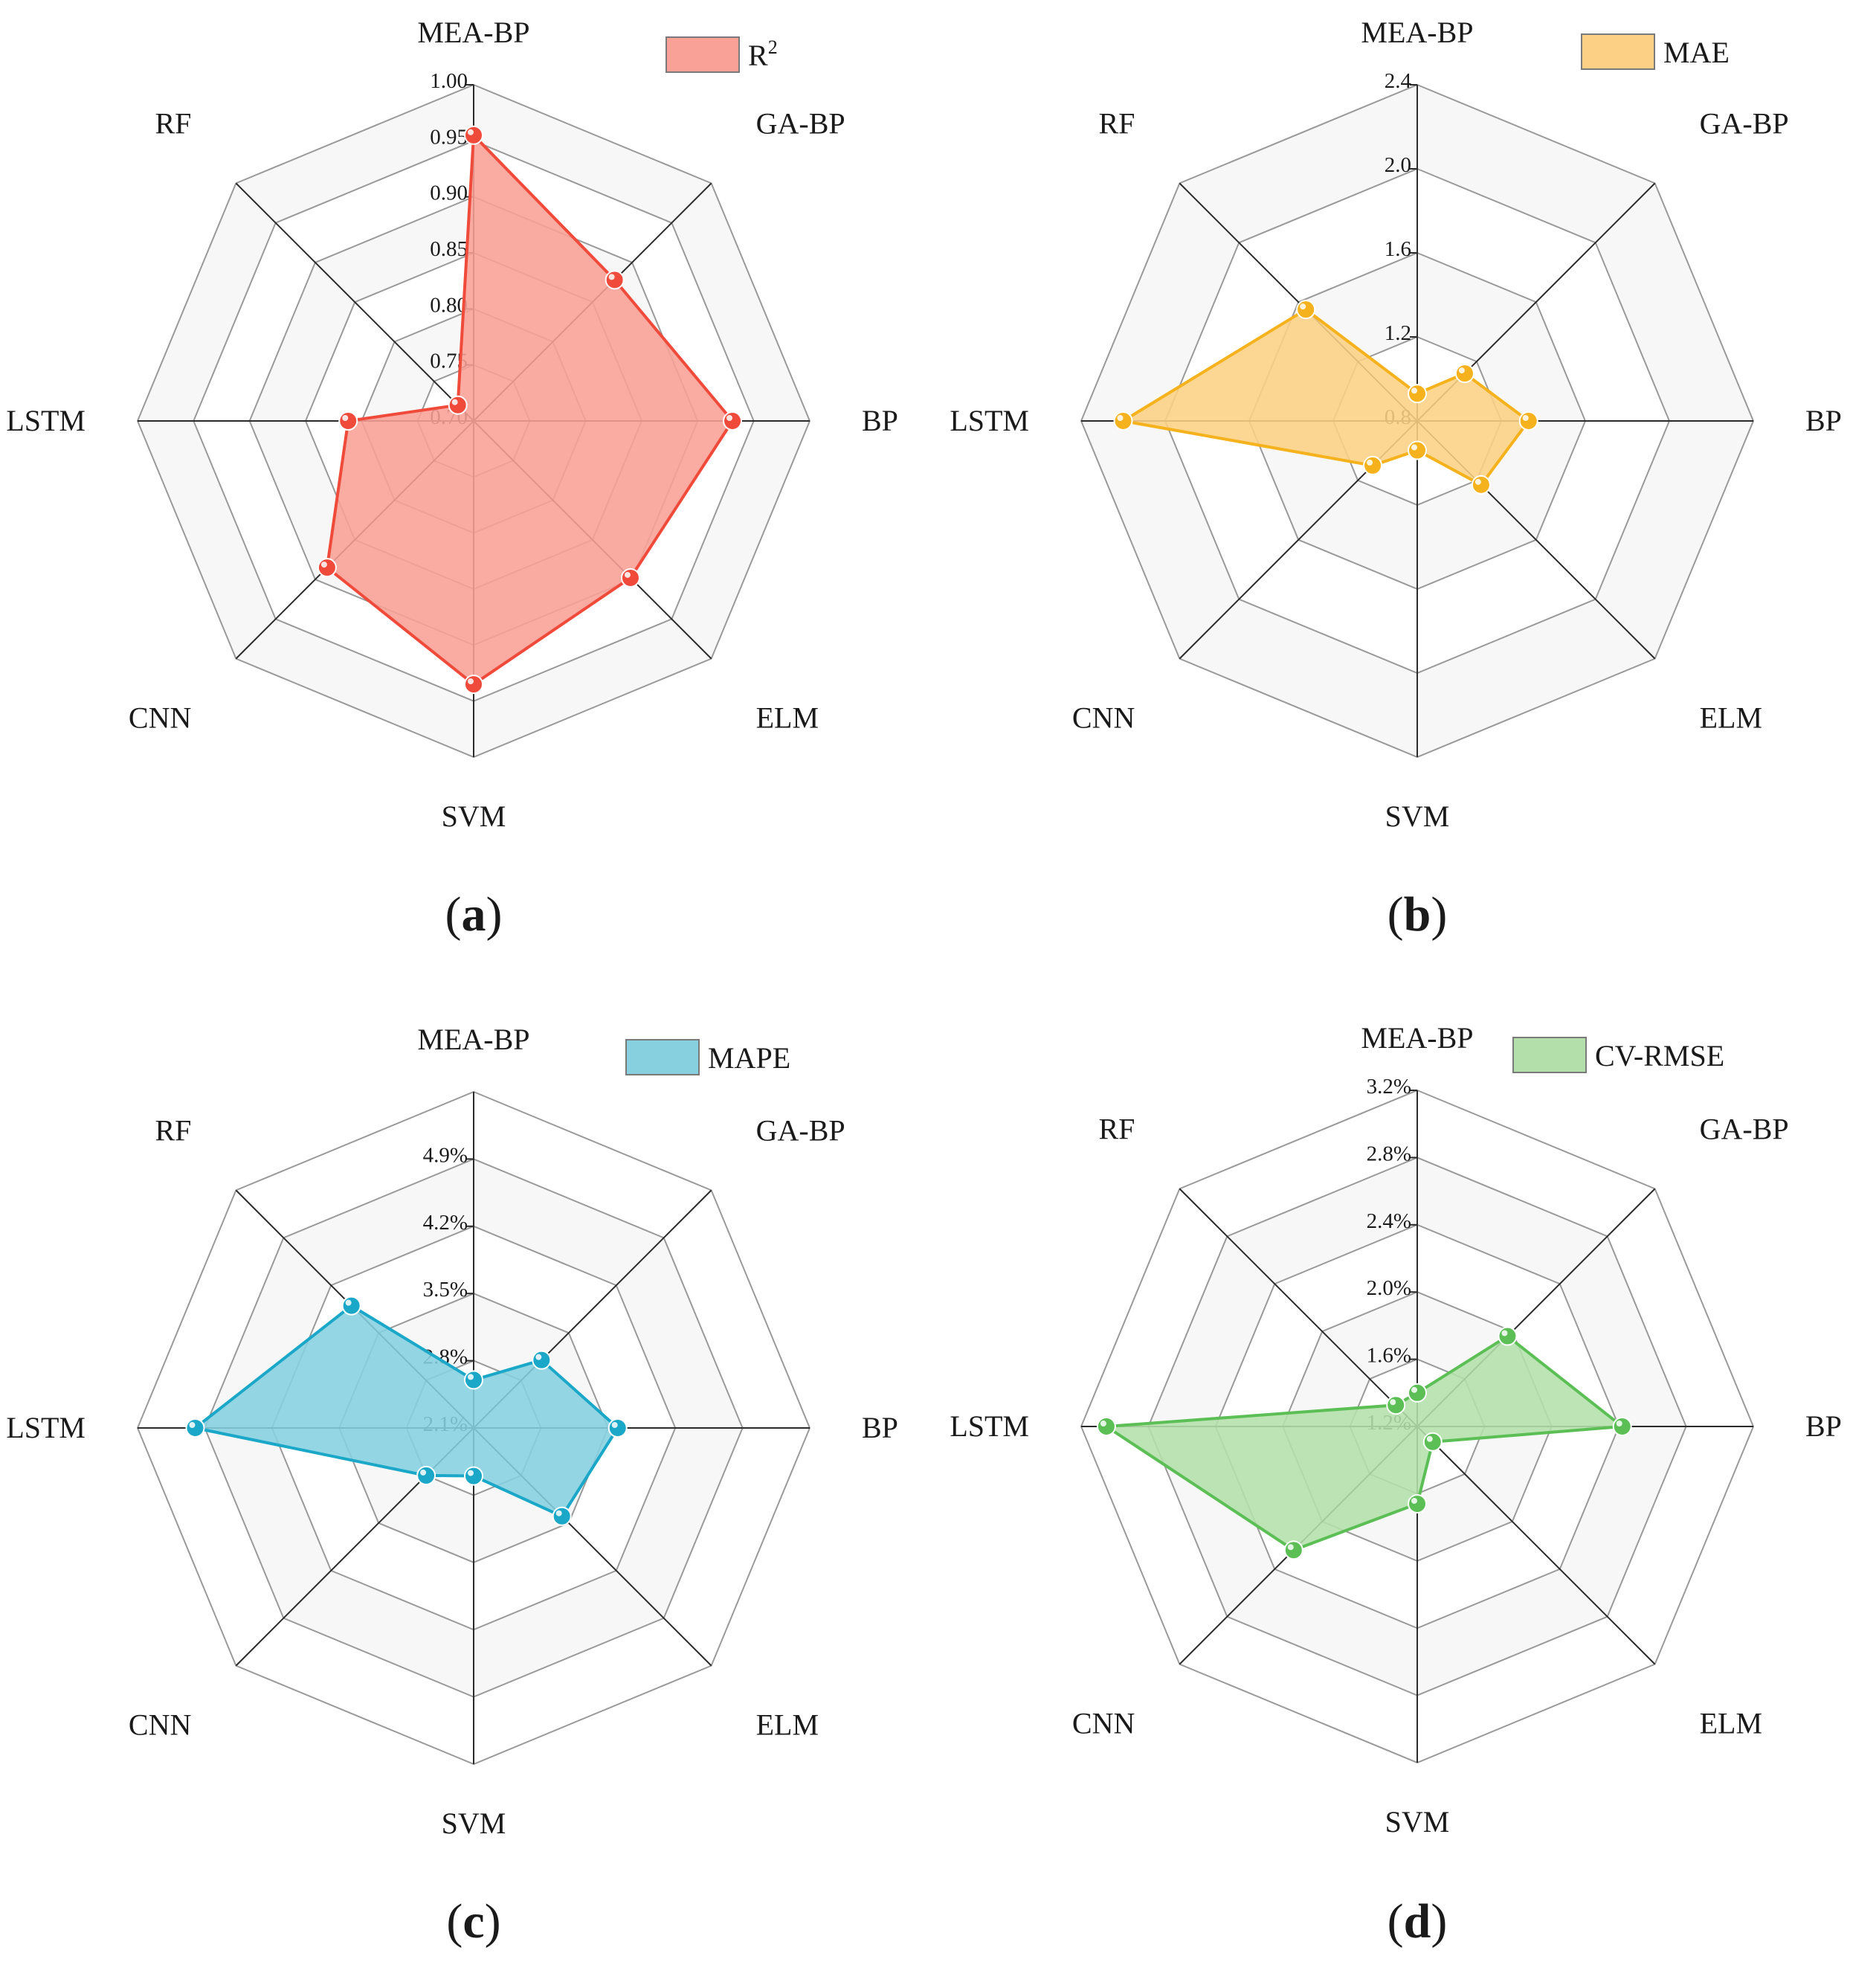  What do you see at coordinates (1389, 1086) in the screenshot?
I see `tick-label: 3.2%` at bounding box center [1389, 1086].